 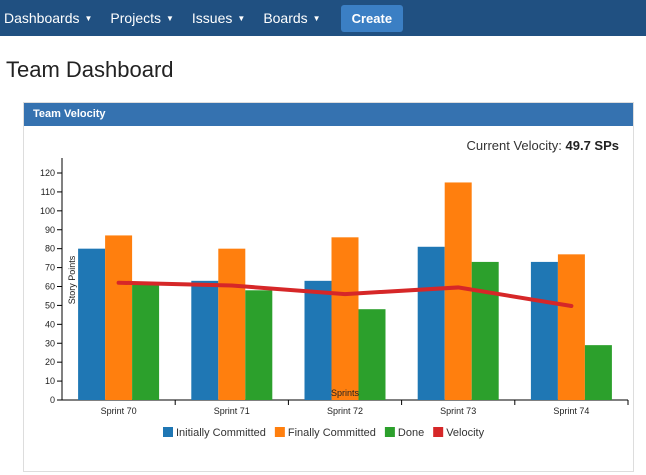 What do you see at coordinates (52, 400) in the screenshot?
I see `y-tick-label: 0` at bounding box center [52, 400].